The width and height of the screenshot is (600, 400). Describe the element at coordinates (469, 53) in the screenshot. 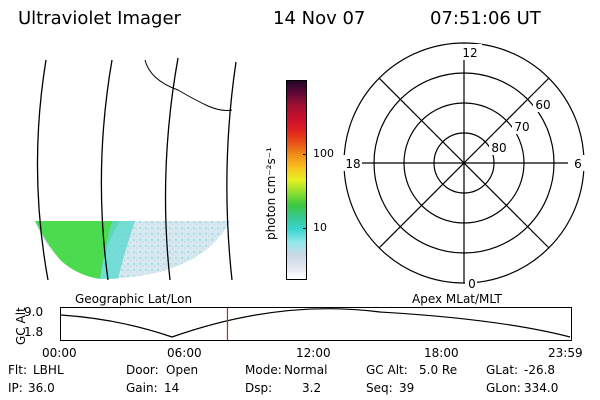

I see `mlt-label-12: 12` at that location.